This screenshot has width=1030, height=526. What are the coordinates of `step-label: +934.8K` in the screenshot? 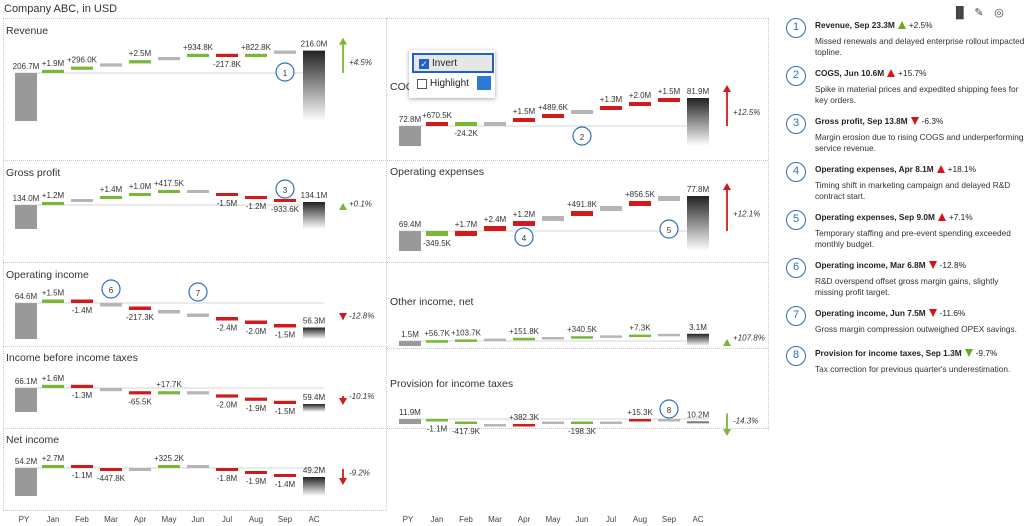 It's located at (198, 47).